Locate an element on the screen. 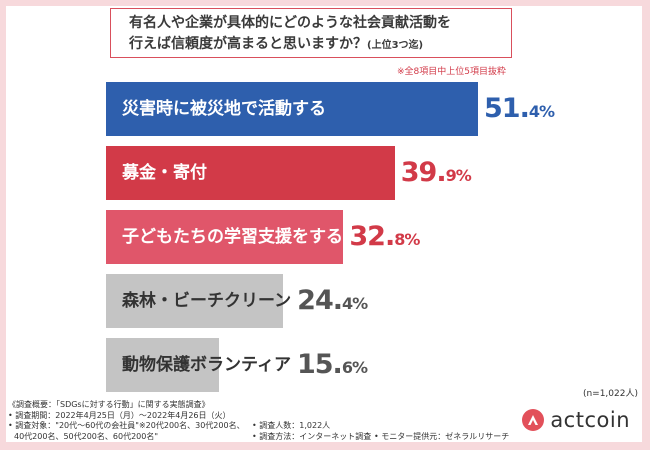 Image resolution: width=650 pixels, height=450 pixels. bar-value-3: 24.4% is located at coordinates (332, 301).